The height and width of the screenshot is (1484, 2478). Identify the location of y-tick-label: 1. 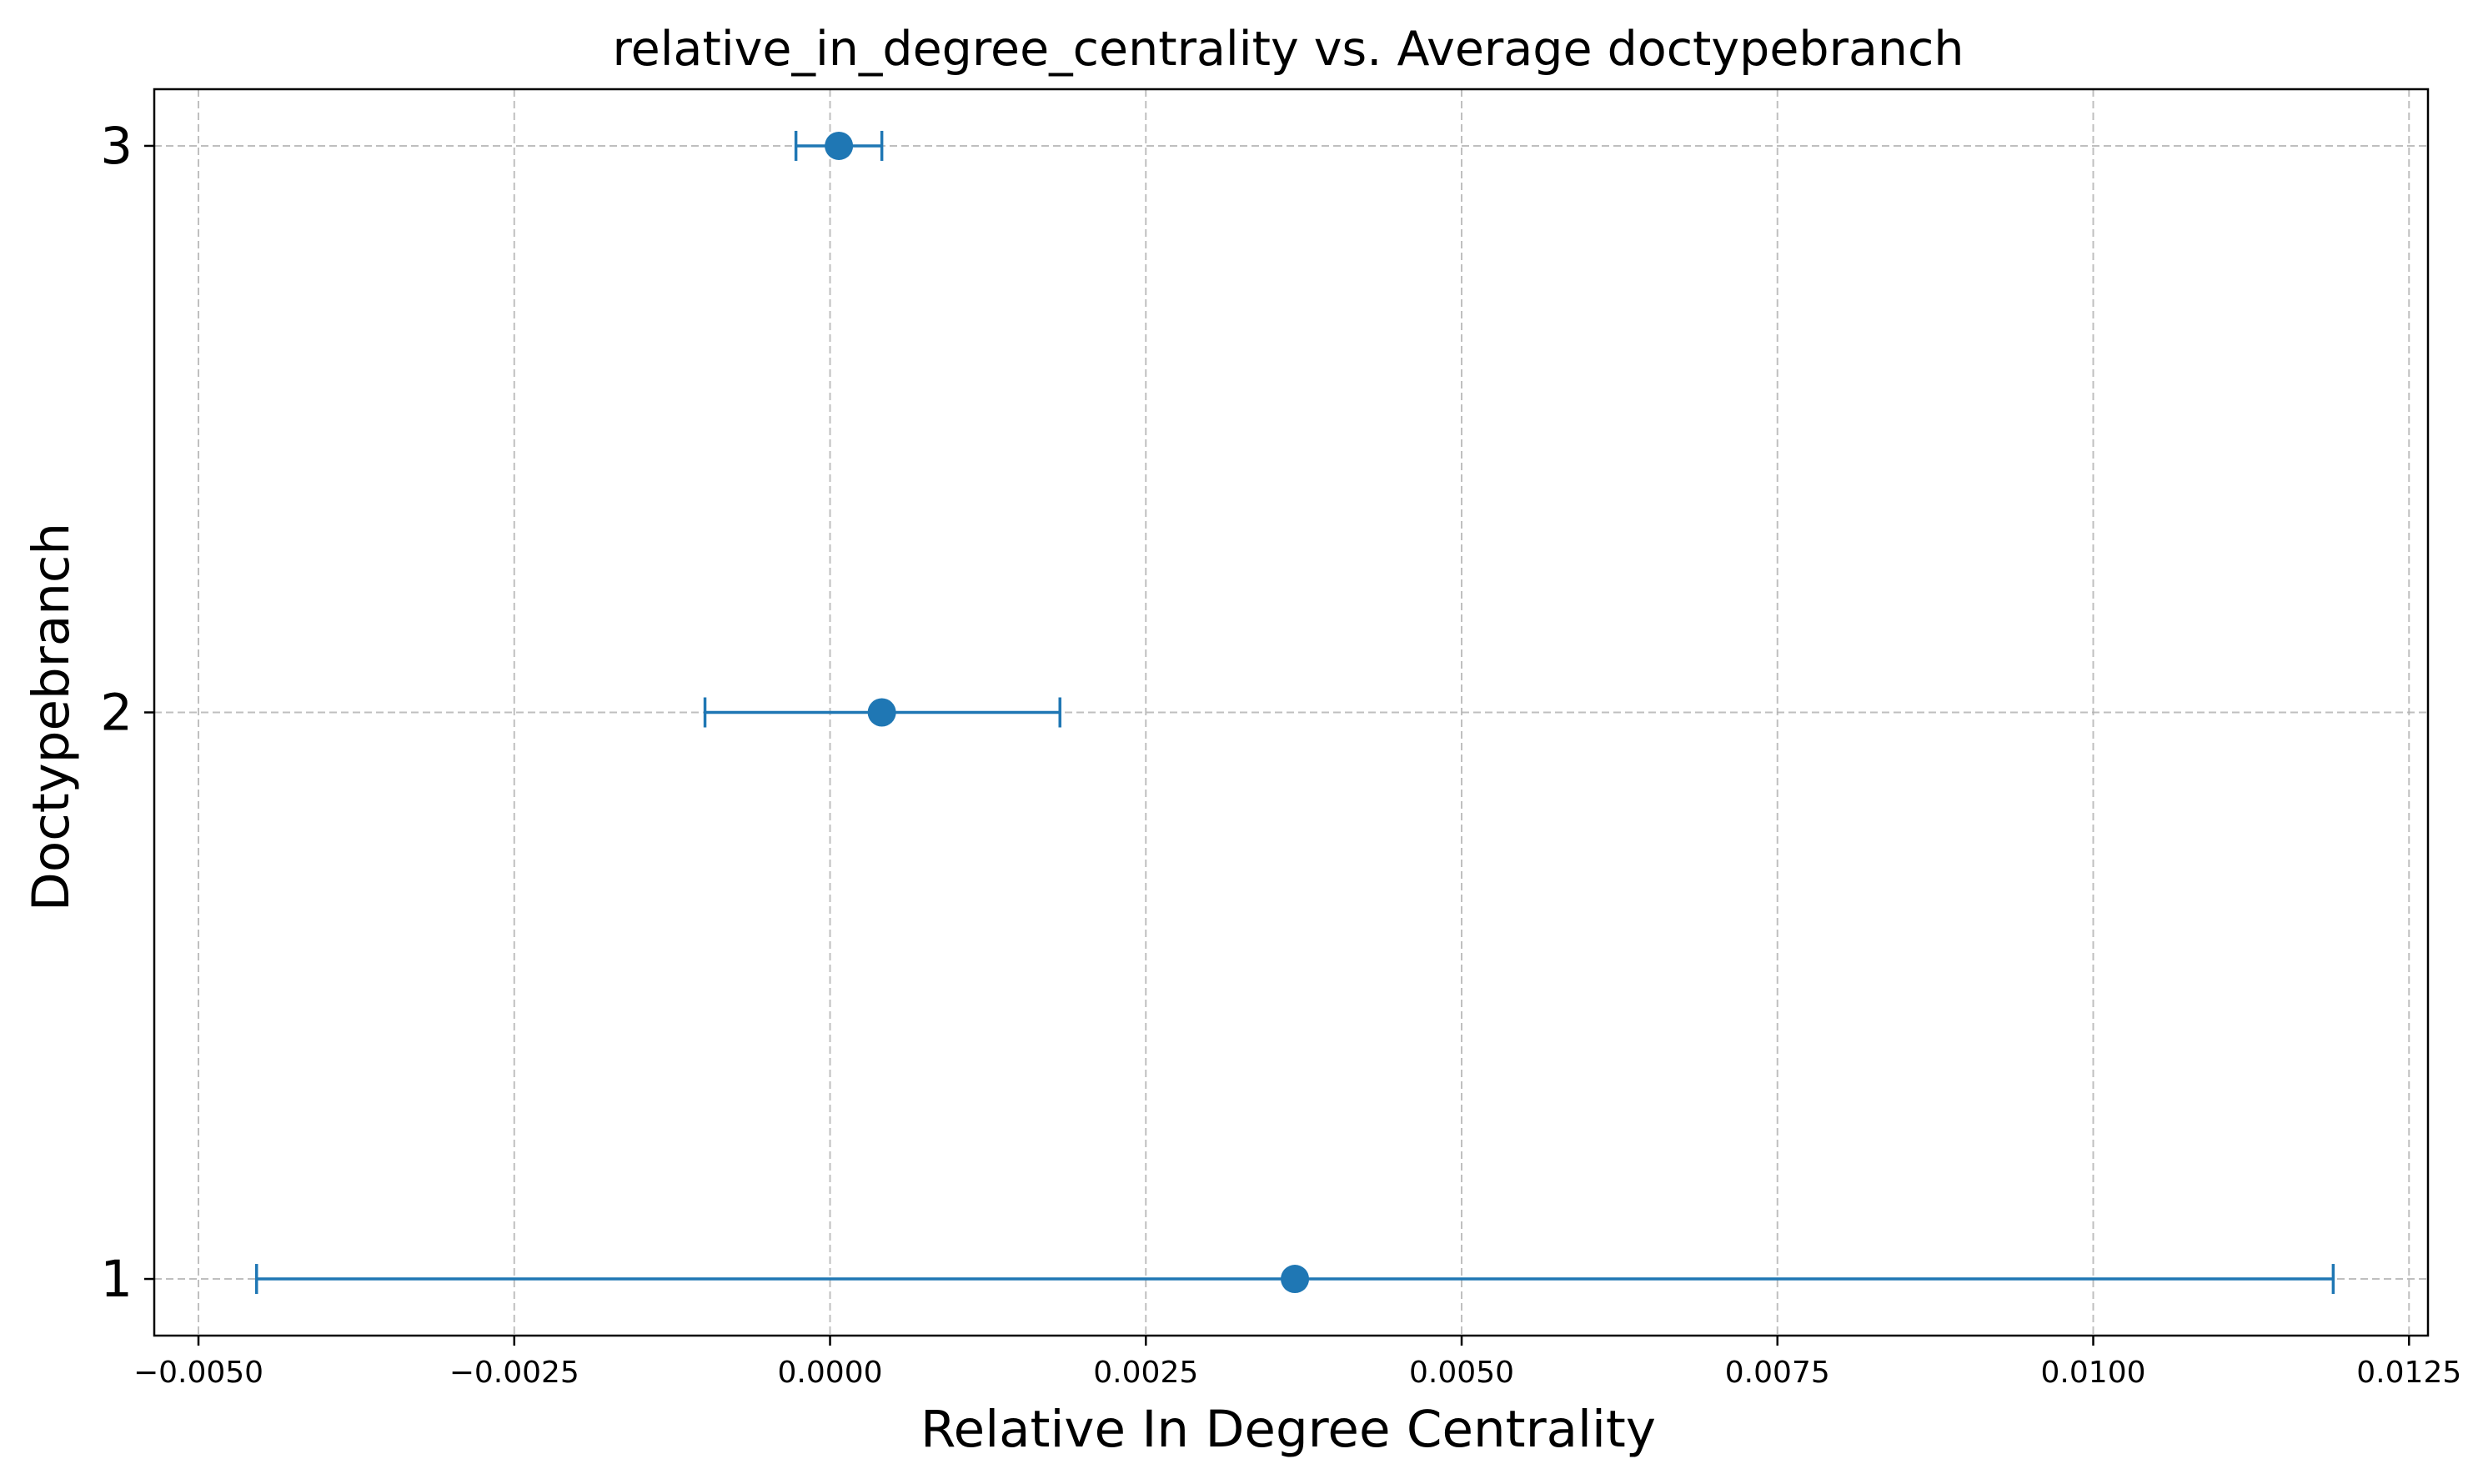
(117, 1279).